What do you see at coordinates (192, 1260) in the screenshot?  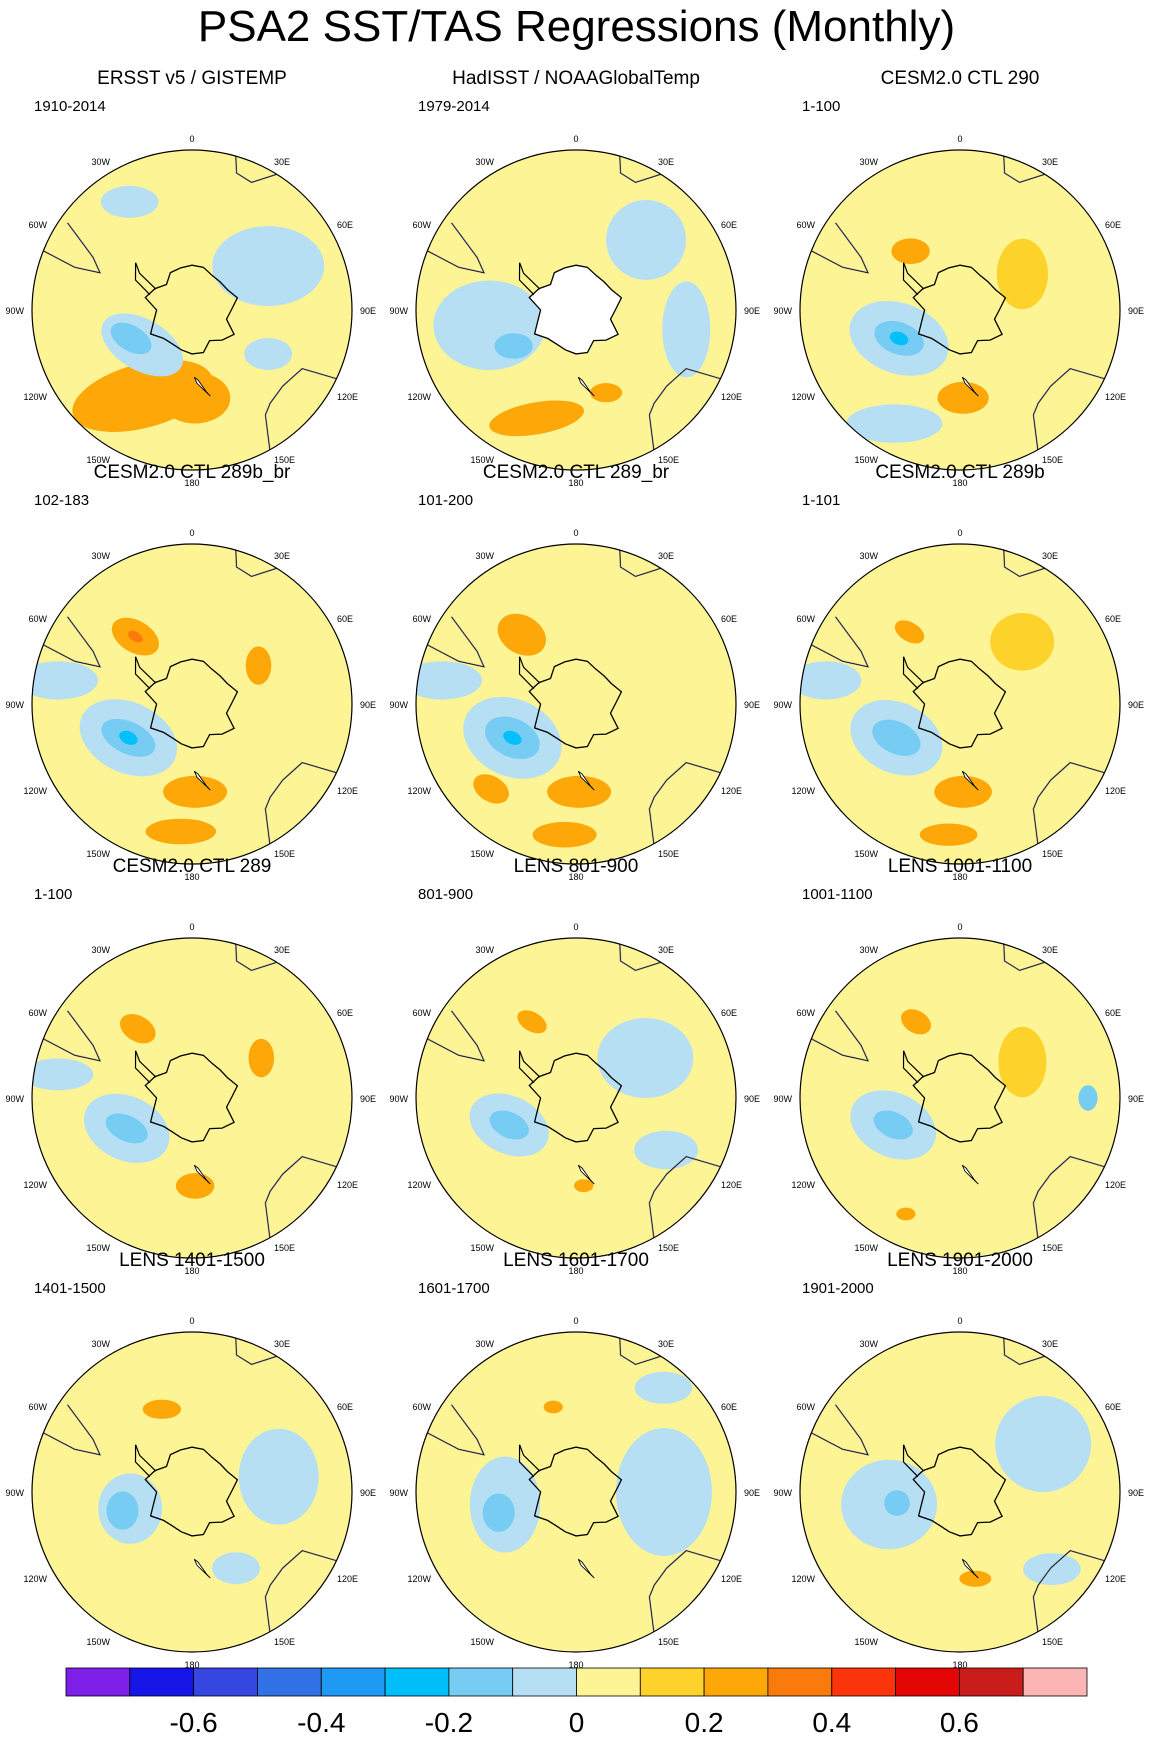 I see `panel-title: LENS 1401-1500` at bounding box center [192, 1260].